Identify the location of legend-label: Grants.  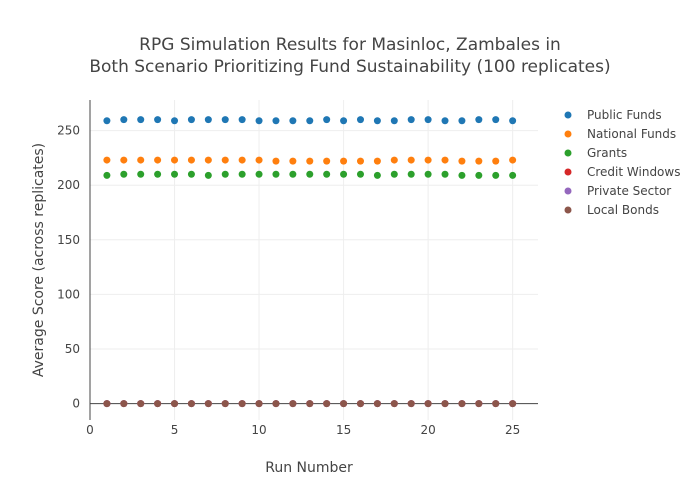
(607, 153).